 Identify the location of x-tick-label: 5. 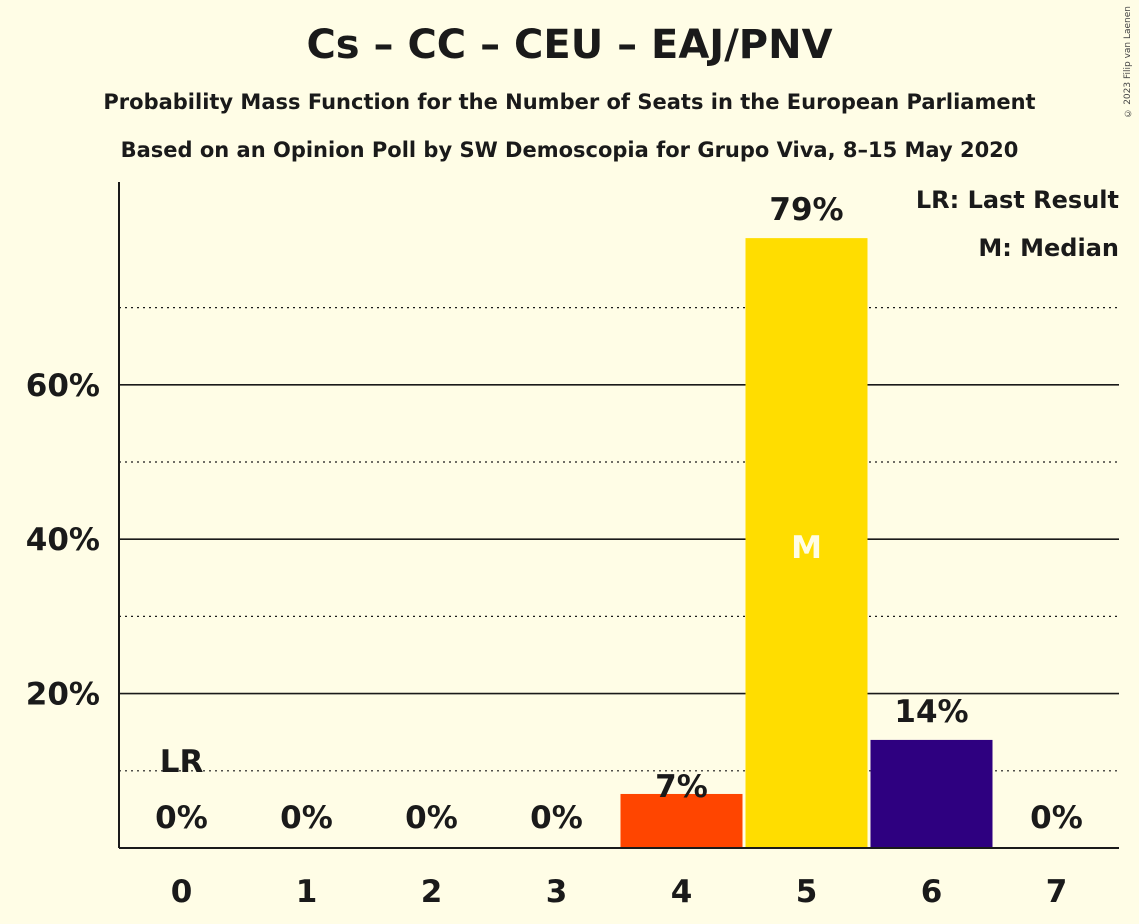
(807, 892).